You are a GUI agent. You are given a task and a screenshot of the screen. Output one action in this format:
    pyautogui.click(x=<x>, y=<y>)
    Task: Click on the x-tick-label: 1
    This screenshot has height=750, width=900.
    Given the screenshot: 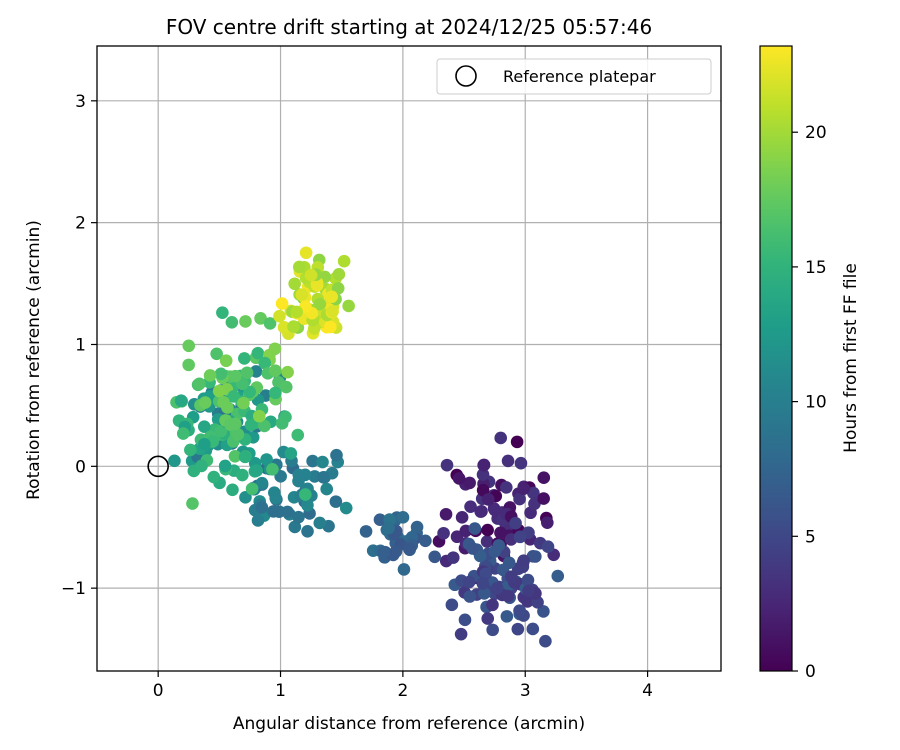 What is the action you would take?
    pyautogui.click(x=280, y=691)
    